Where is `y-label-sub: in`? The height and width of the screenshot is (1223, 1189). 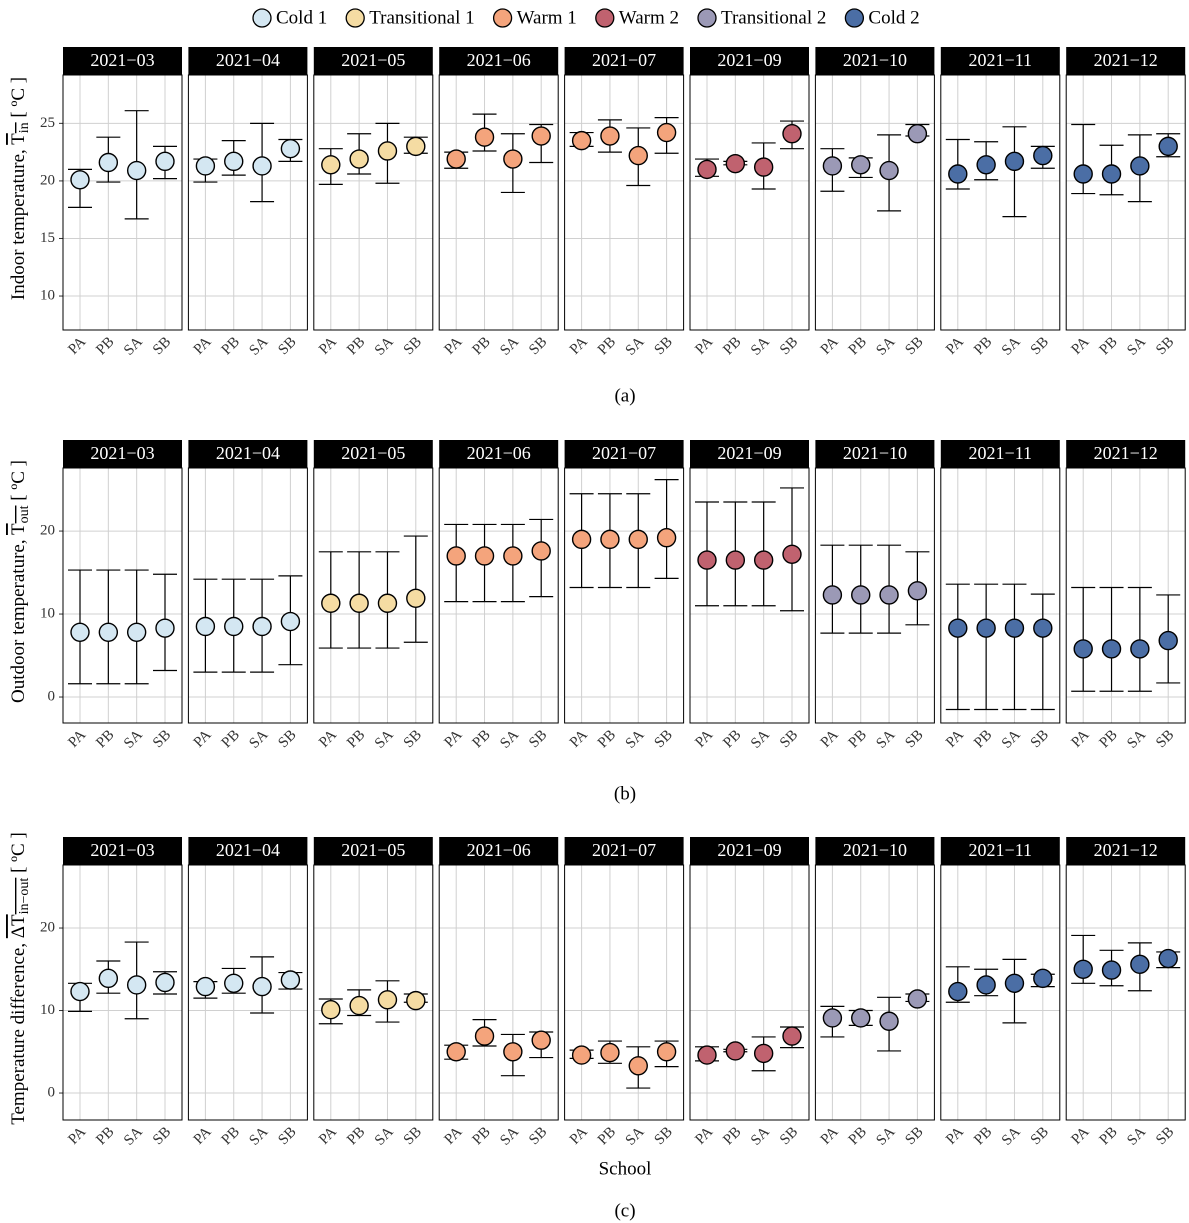 y-label-sub: in is located at coordinates (24, 127).